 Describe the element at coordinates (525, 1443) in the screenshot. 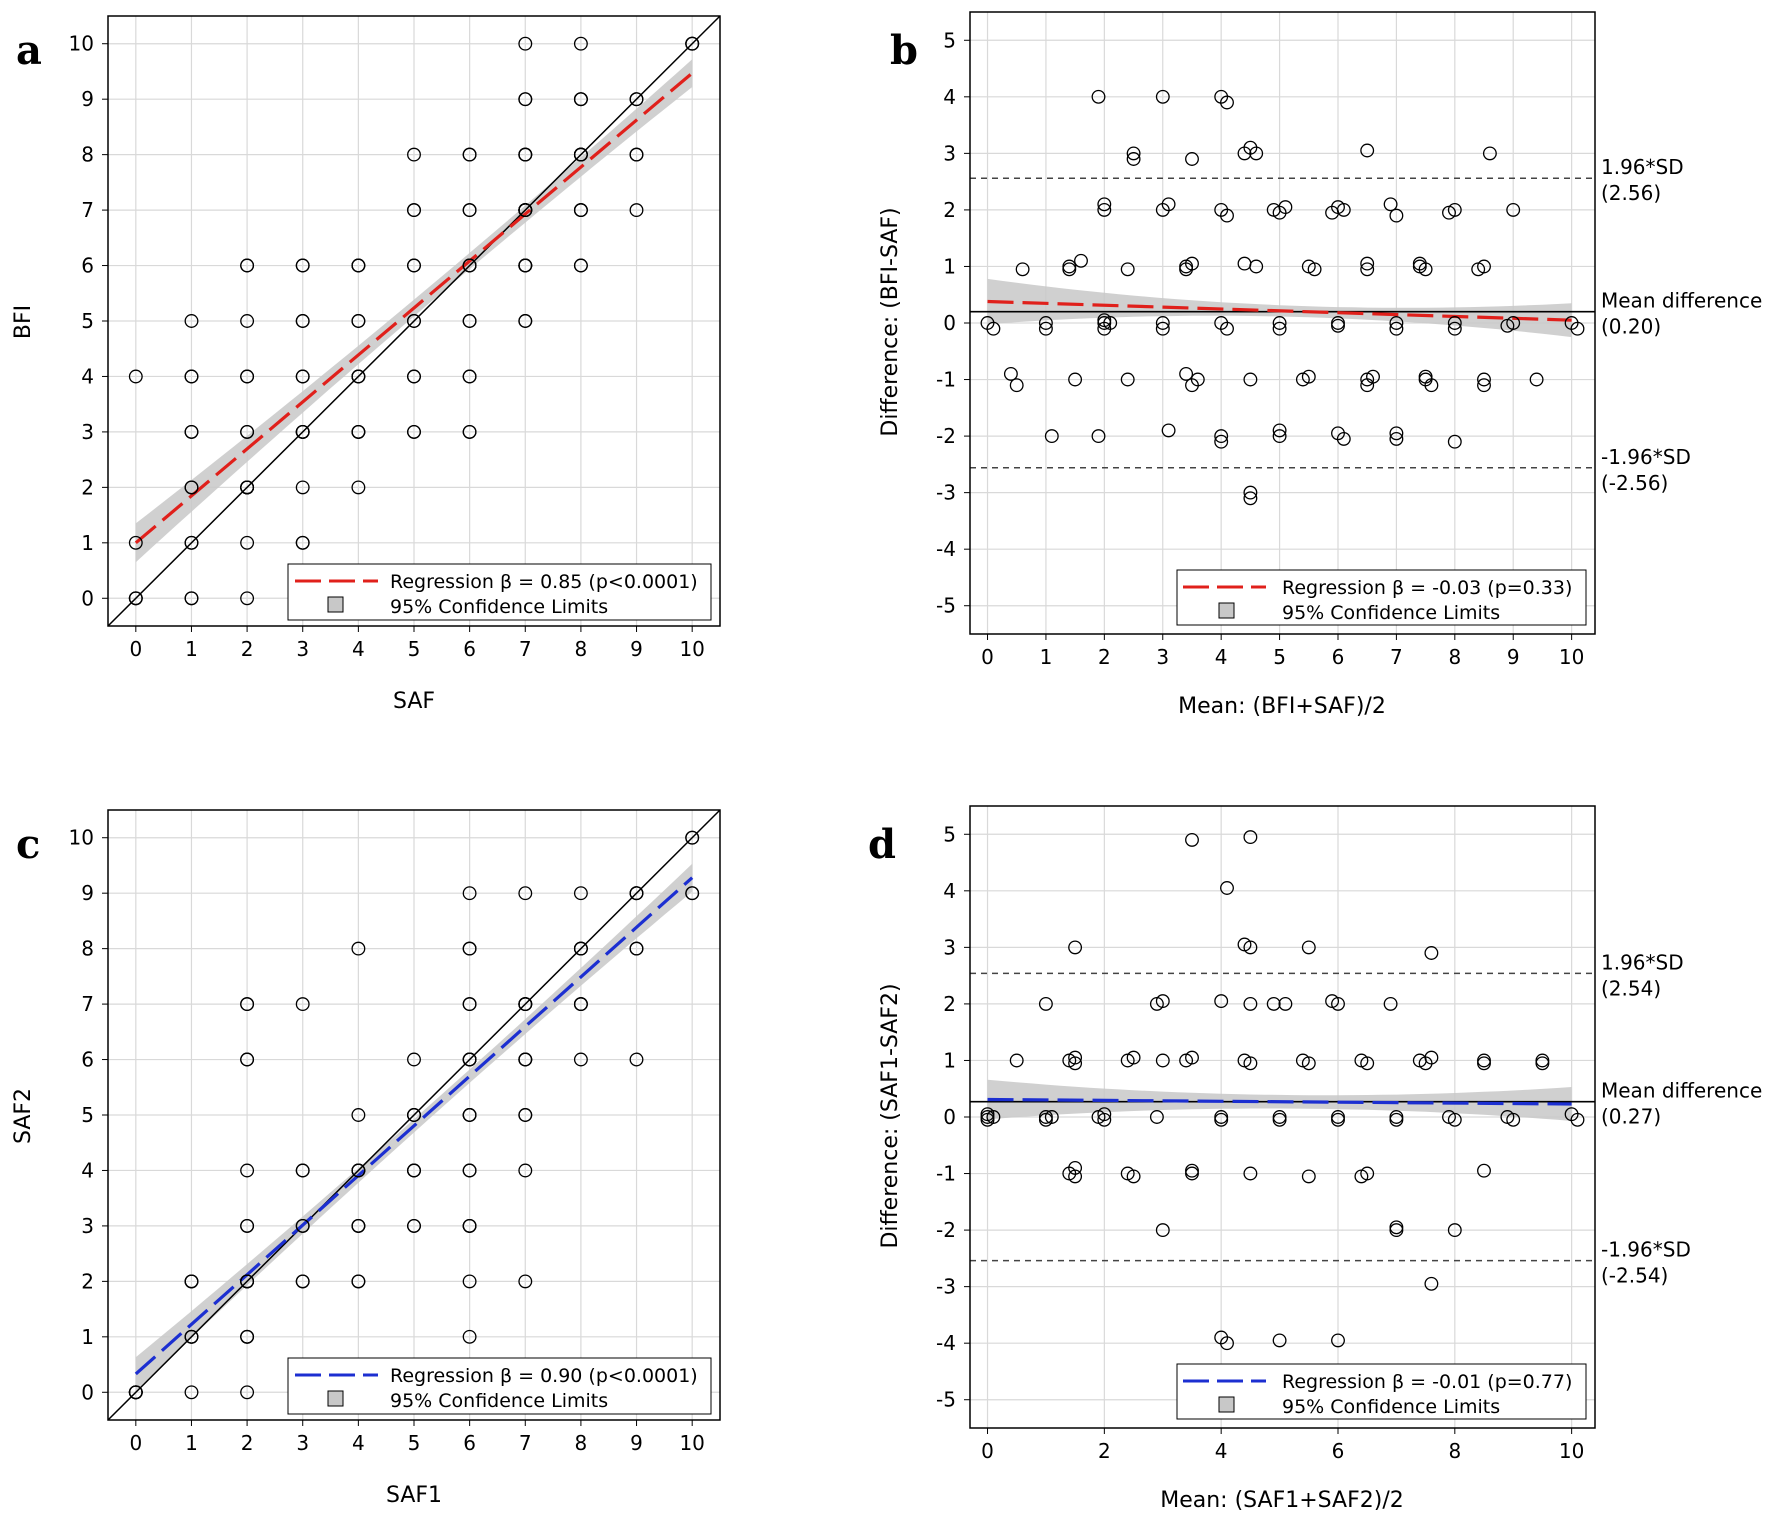

I see `panel-c-xtick-7: 7` at that location.